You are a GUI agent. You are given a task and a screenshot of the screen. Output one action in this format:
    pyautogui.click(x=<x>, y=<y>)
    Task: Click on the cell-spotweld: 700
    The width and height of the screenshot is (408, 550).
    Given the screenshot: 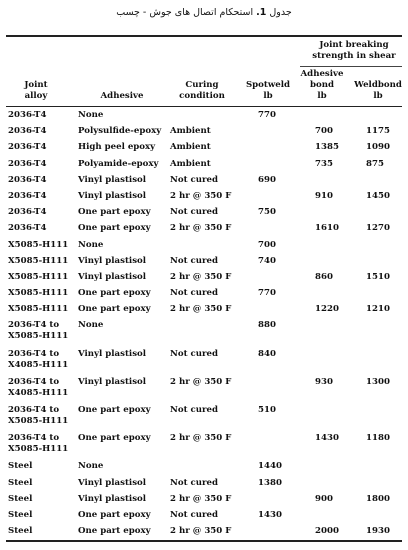 What is the action you would take?
    pyautogui.click(x=267, y=245)
    